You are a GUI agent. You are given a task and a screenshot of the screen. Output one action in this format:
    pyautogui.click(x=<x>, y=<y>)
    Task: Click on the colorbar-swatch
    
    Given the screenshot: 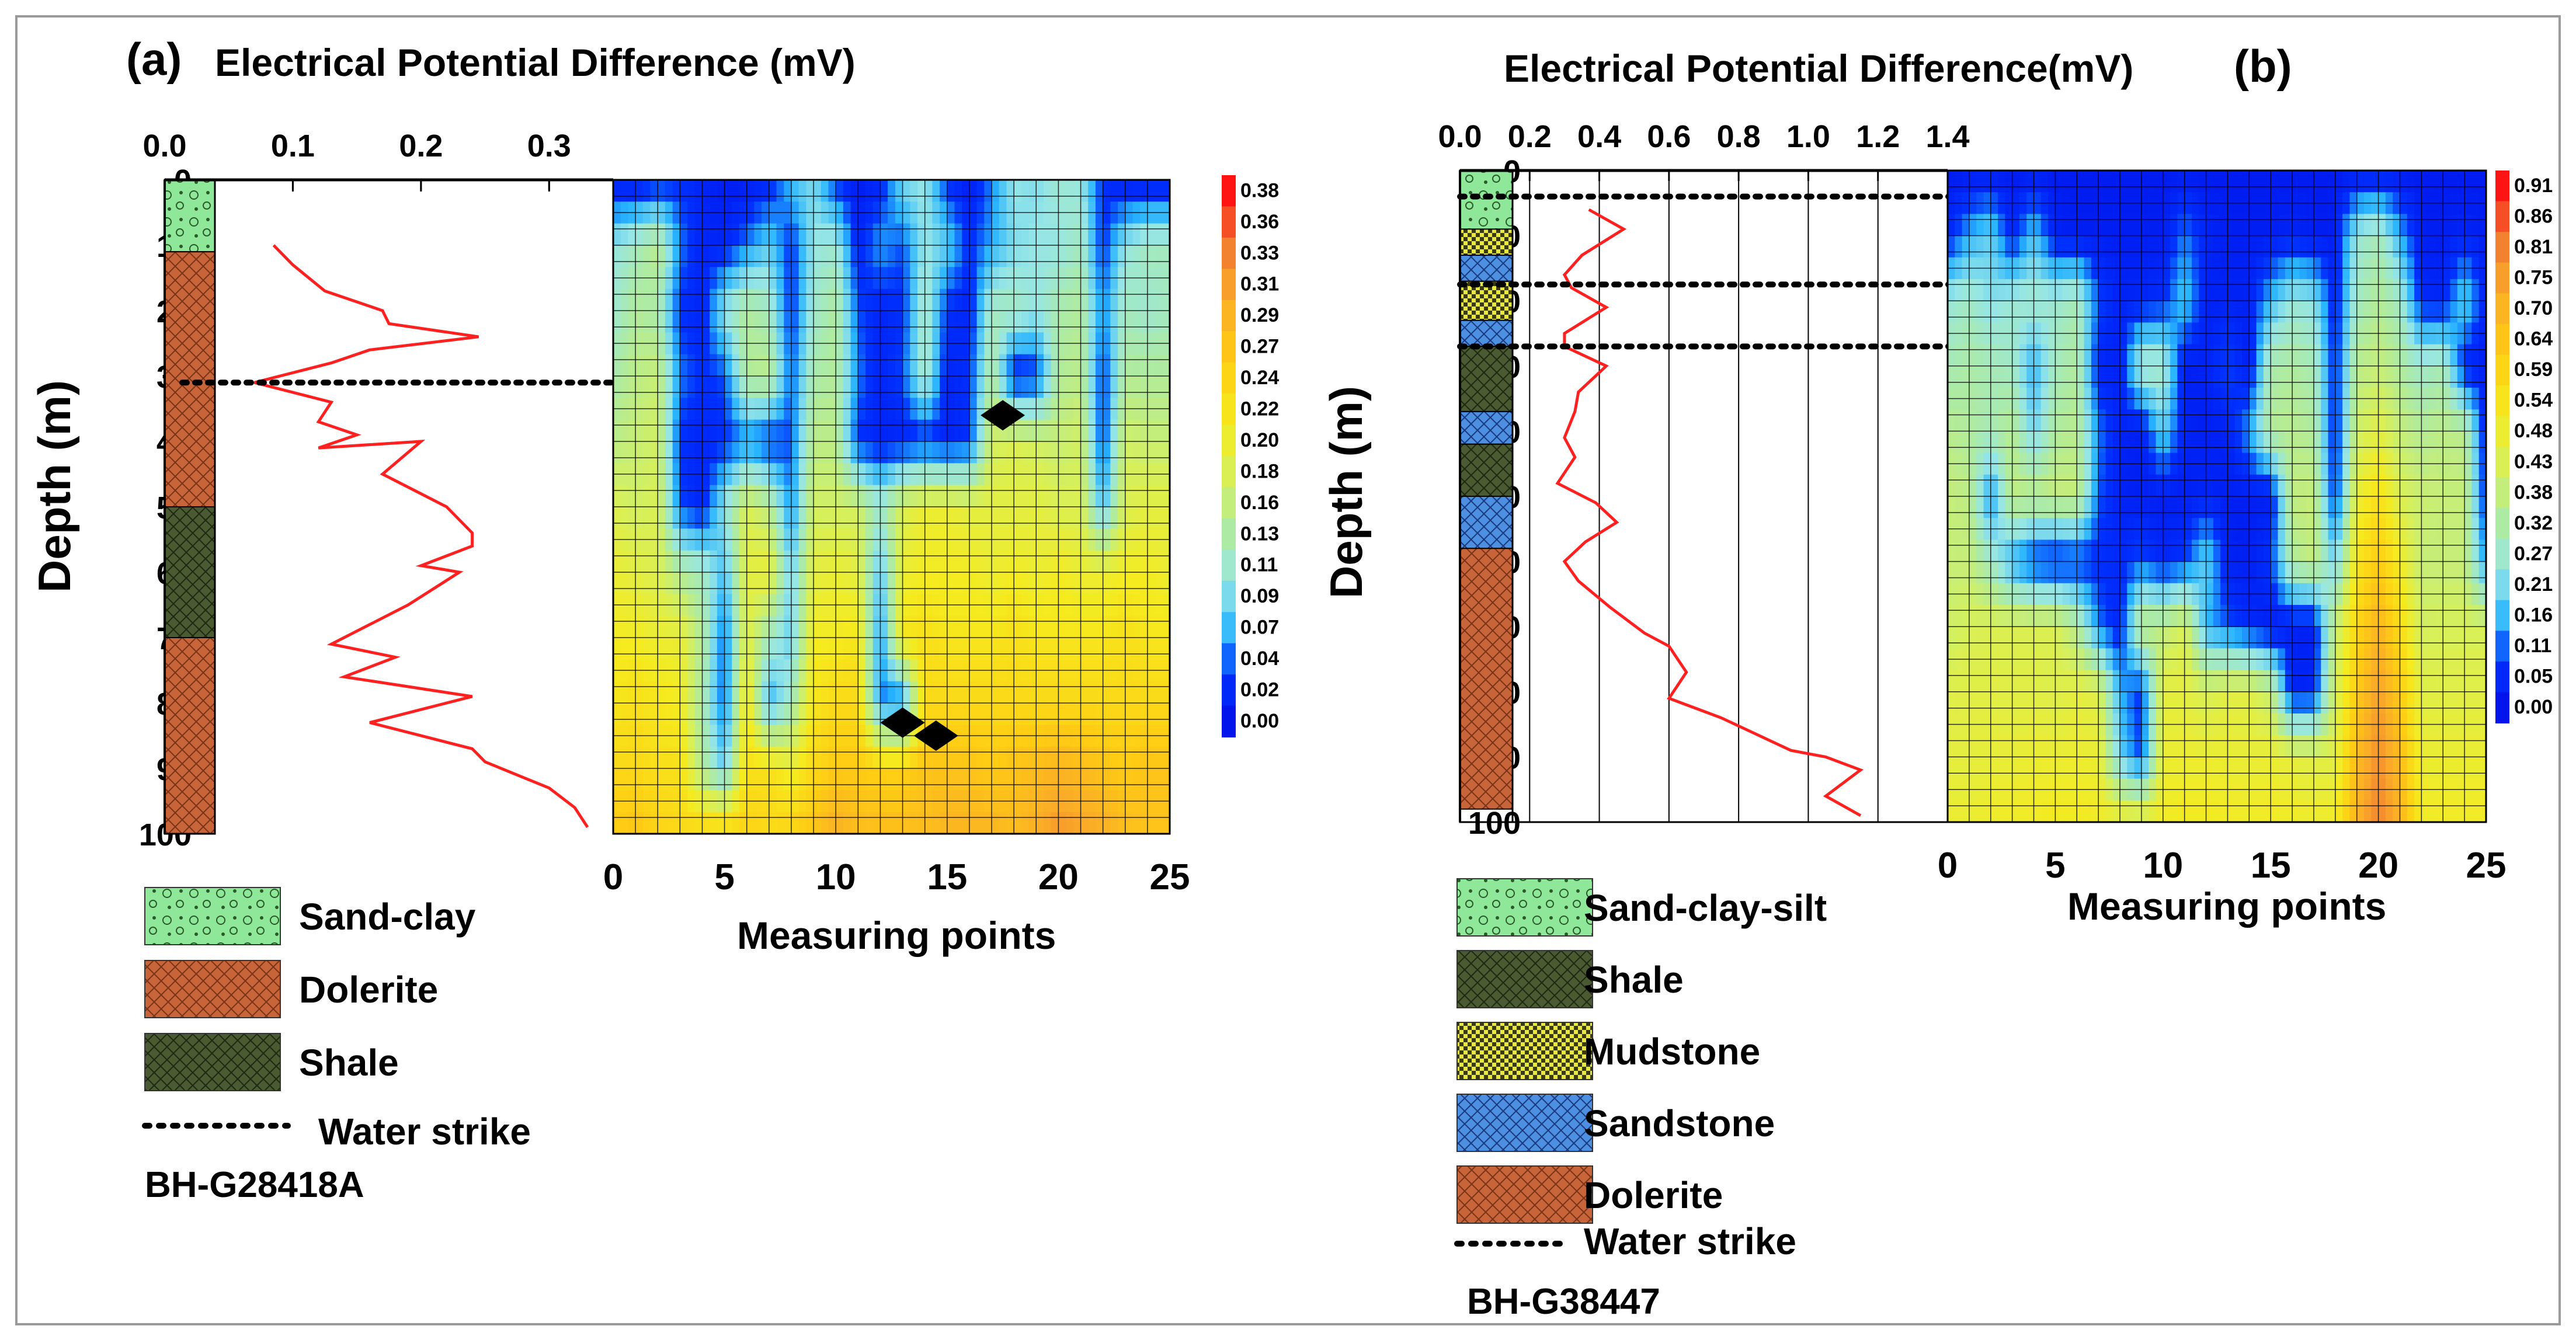 What is the action you would take?
    pyautogui.click(x=2502, y=370)
    